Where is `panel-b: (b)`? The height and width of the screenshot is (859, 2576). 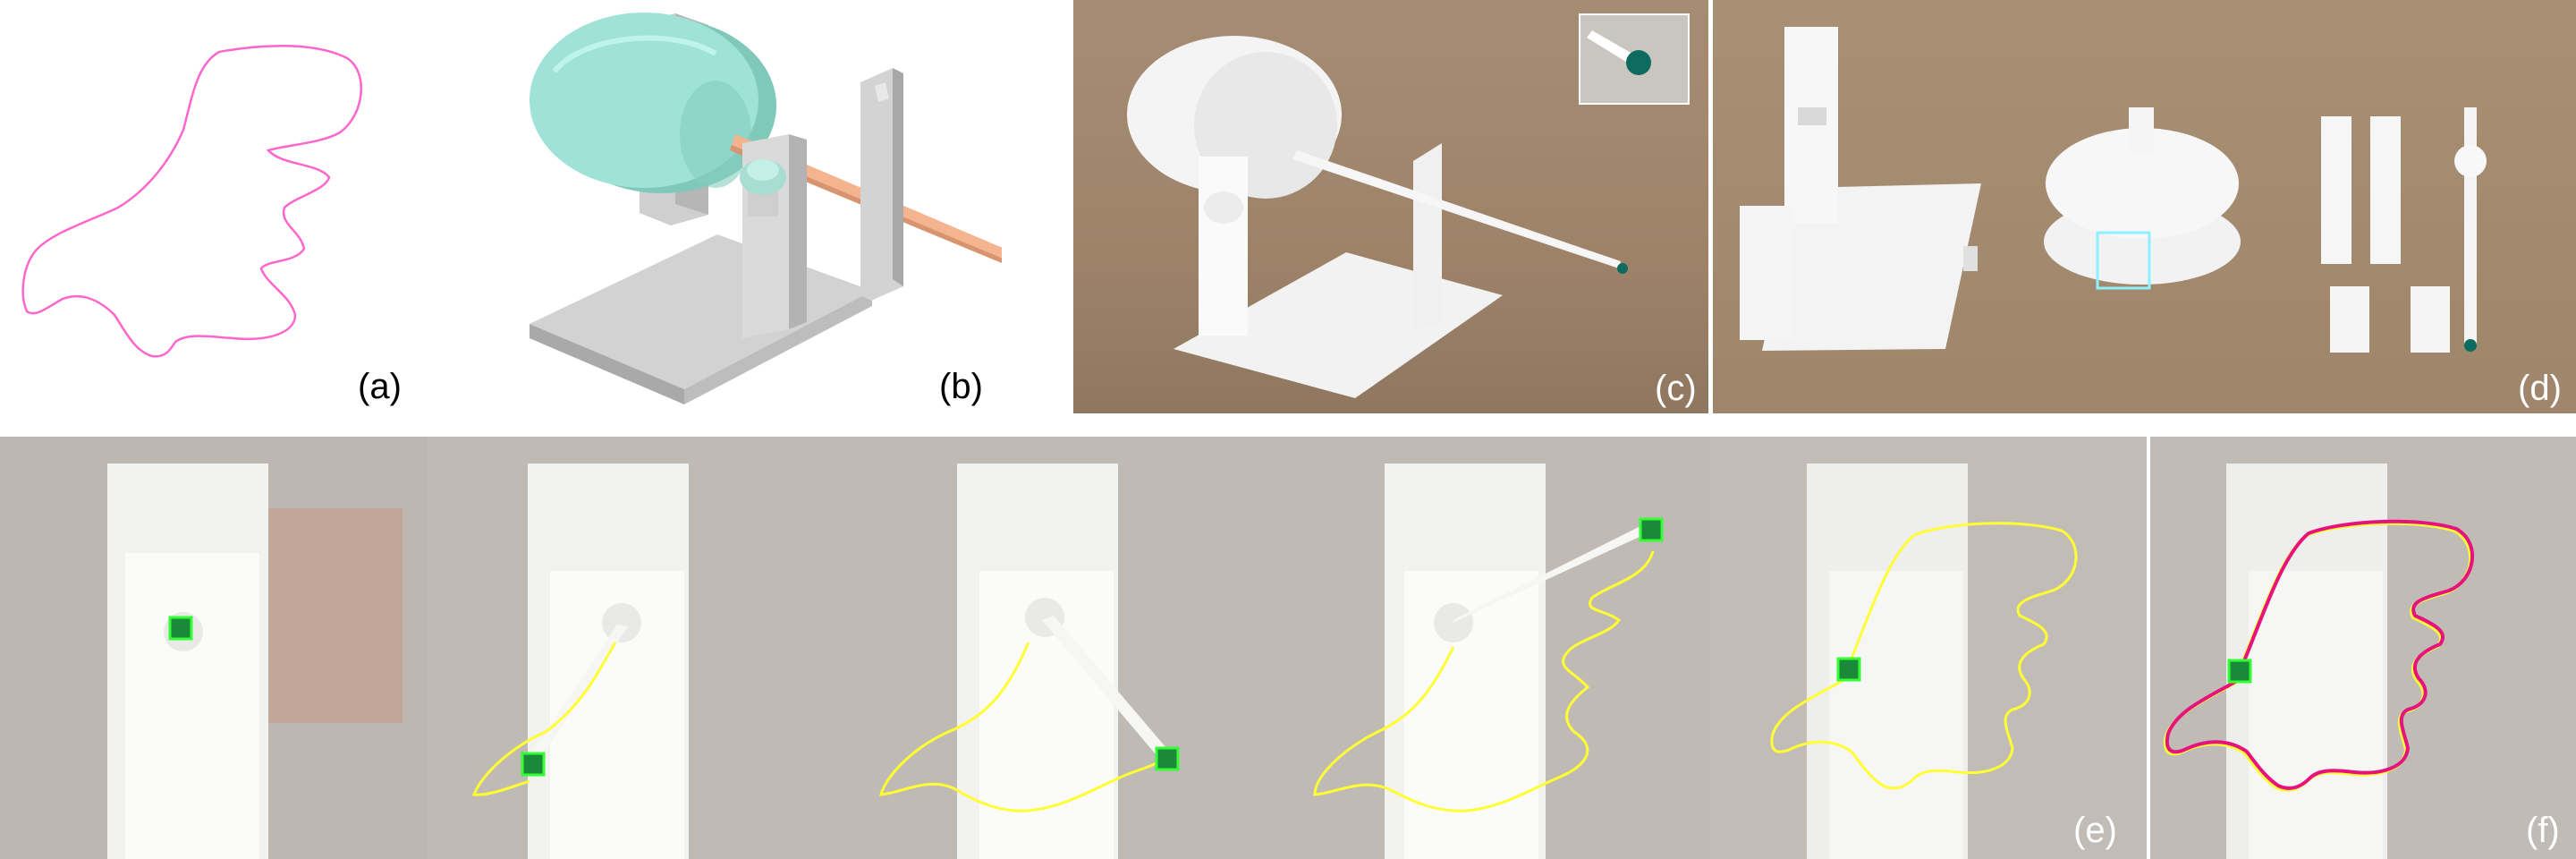 panel-b: (b) is located at coordinates (724, 206).